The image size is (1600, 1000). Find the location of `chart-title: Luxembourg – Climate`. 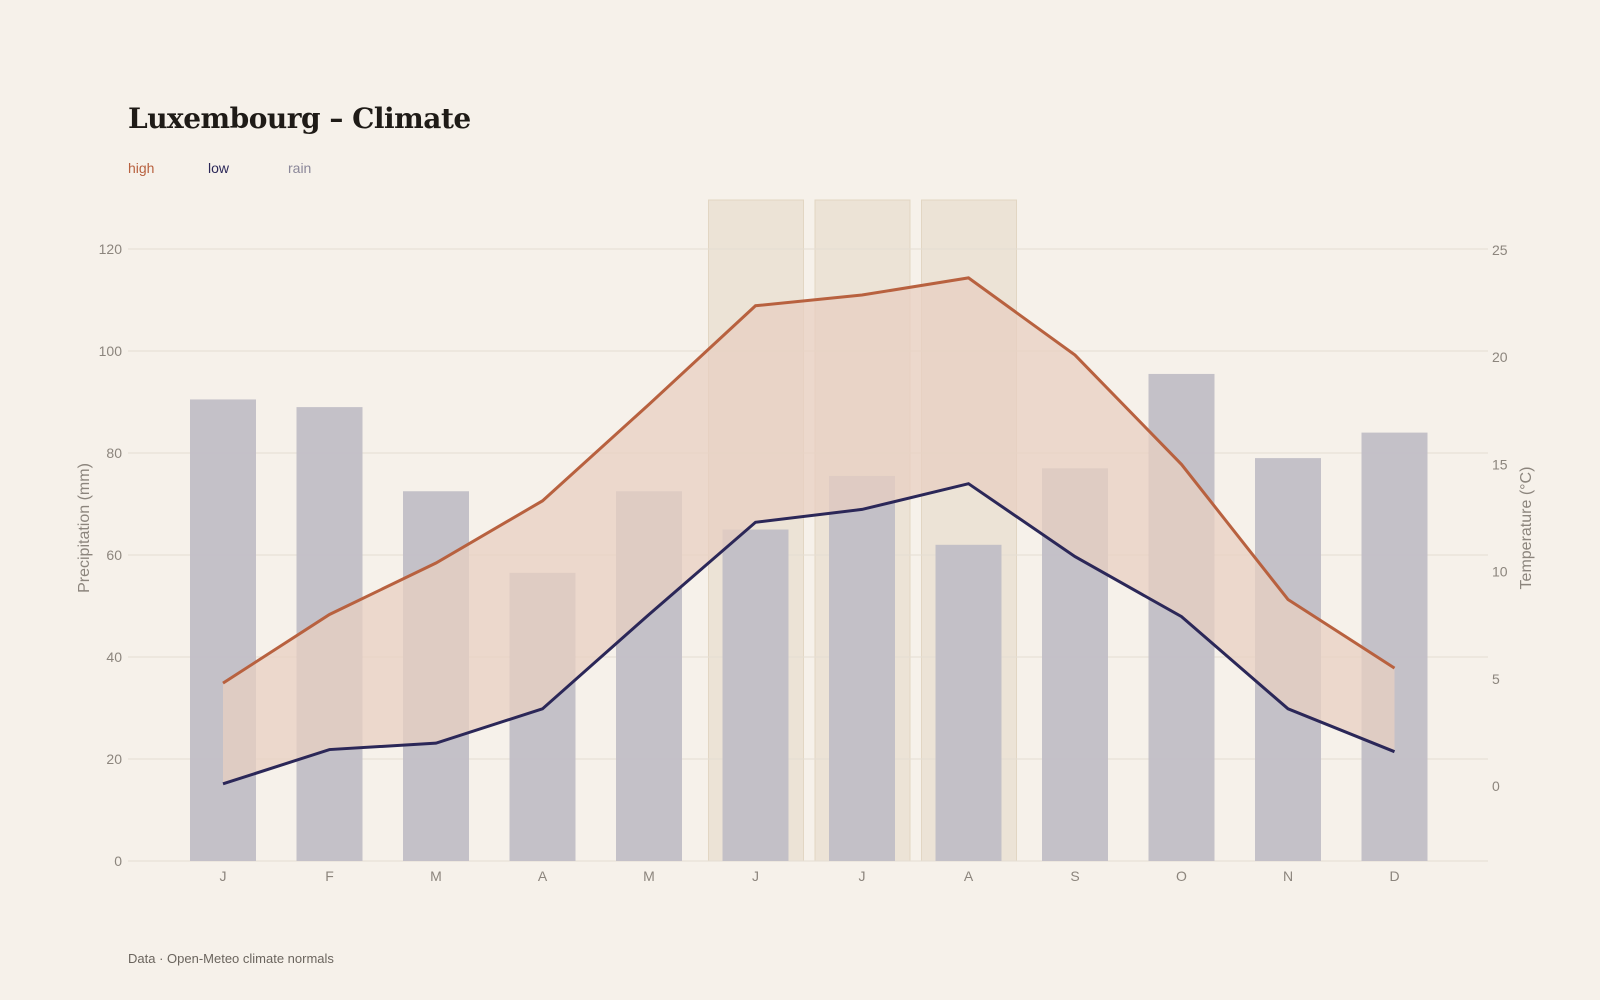

chart-title: Luxembourg – Climate is located at coordinates (299, 118).